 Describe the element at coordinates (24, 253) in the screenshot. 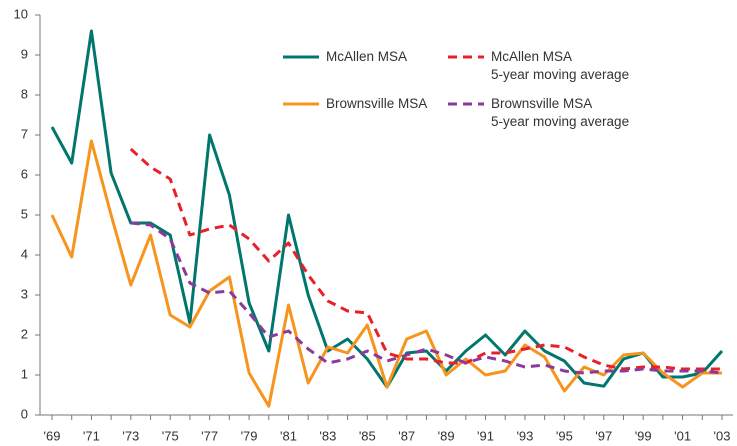

I see `y-tick-label: 4` at that location.